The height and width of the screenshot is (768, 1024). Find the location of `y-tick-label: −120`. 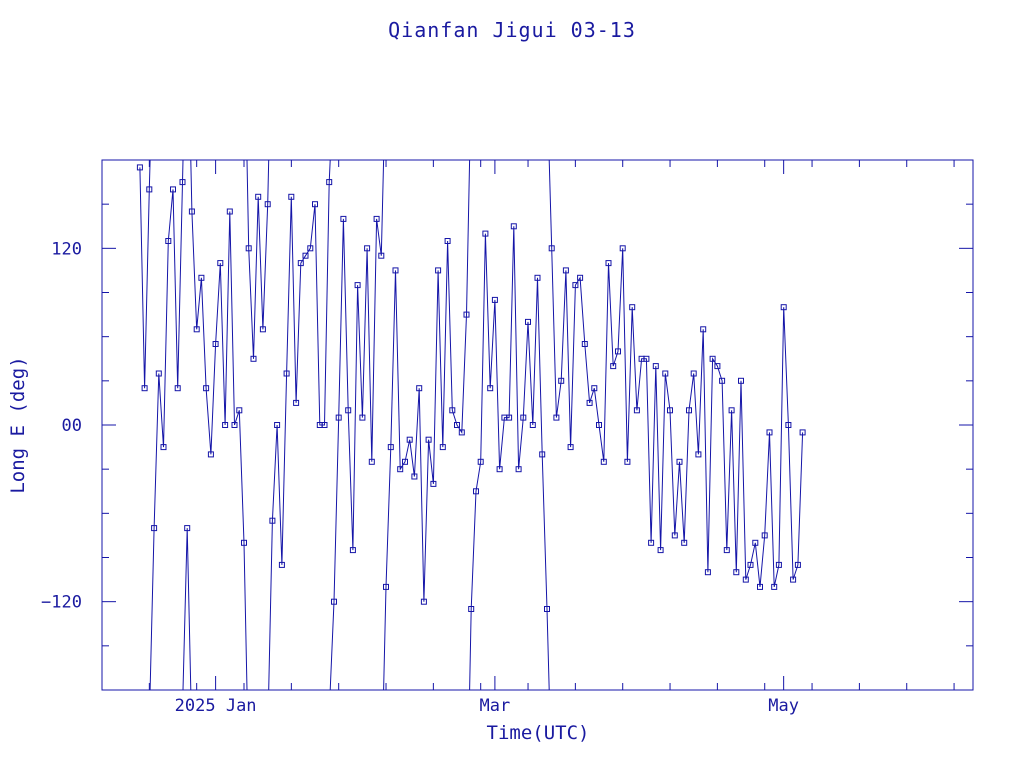

y-tick-label: −120 is located at coordinates (61, 603).